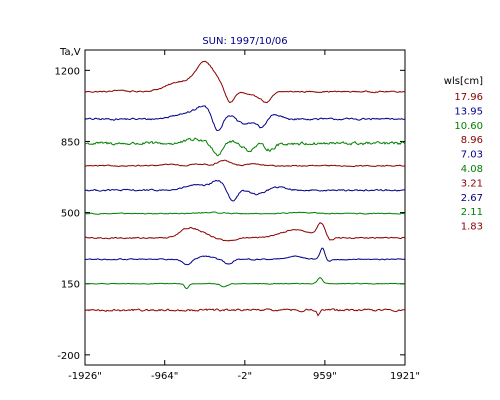 The width and height of the screenshot is (500, 400). Describe the element at coordinates (70, 52) in the screenshot. I see `y-axis-label: Ta,V` at that location.